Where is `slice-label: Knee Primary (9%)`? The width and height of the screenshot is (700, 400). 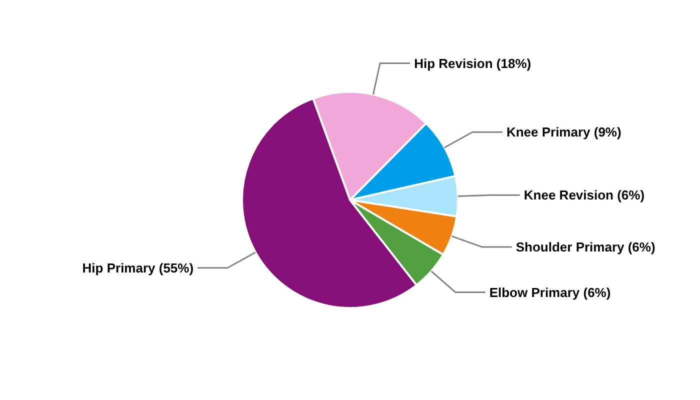 slice-label: Knee Primary (9%) is located at coordinates (564, 132).